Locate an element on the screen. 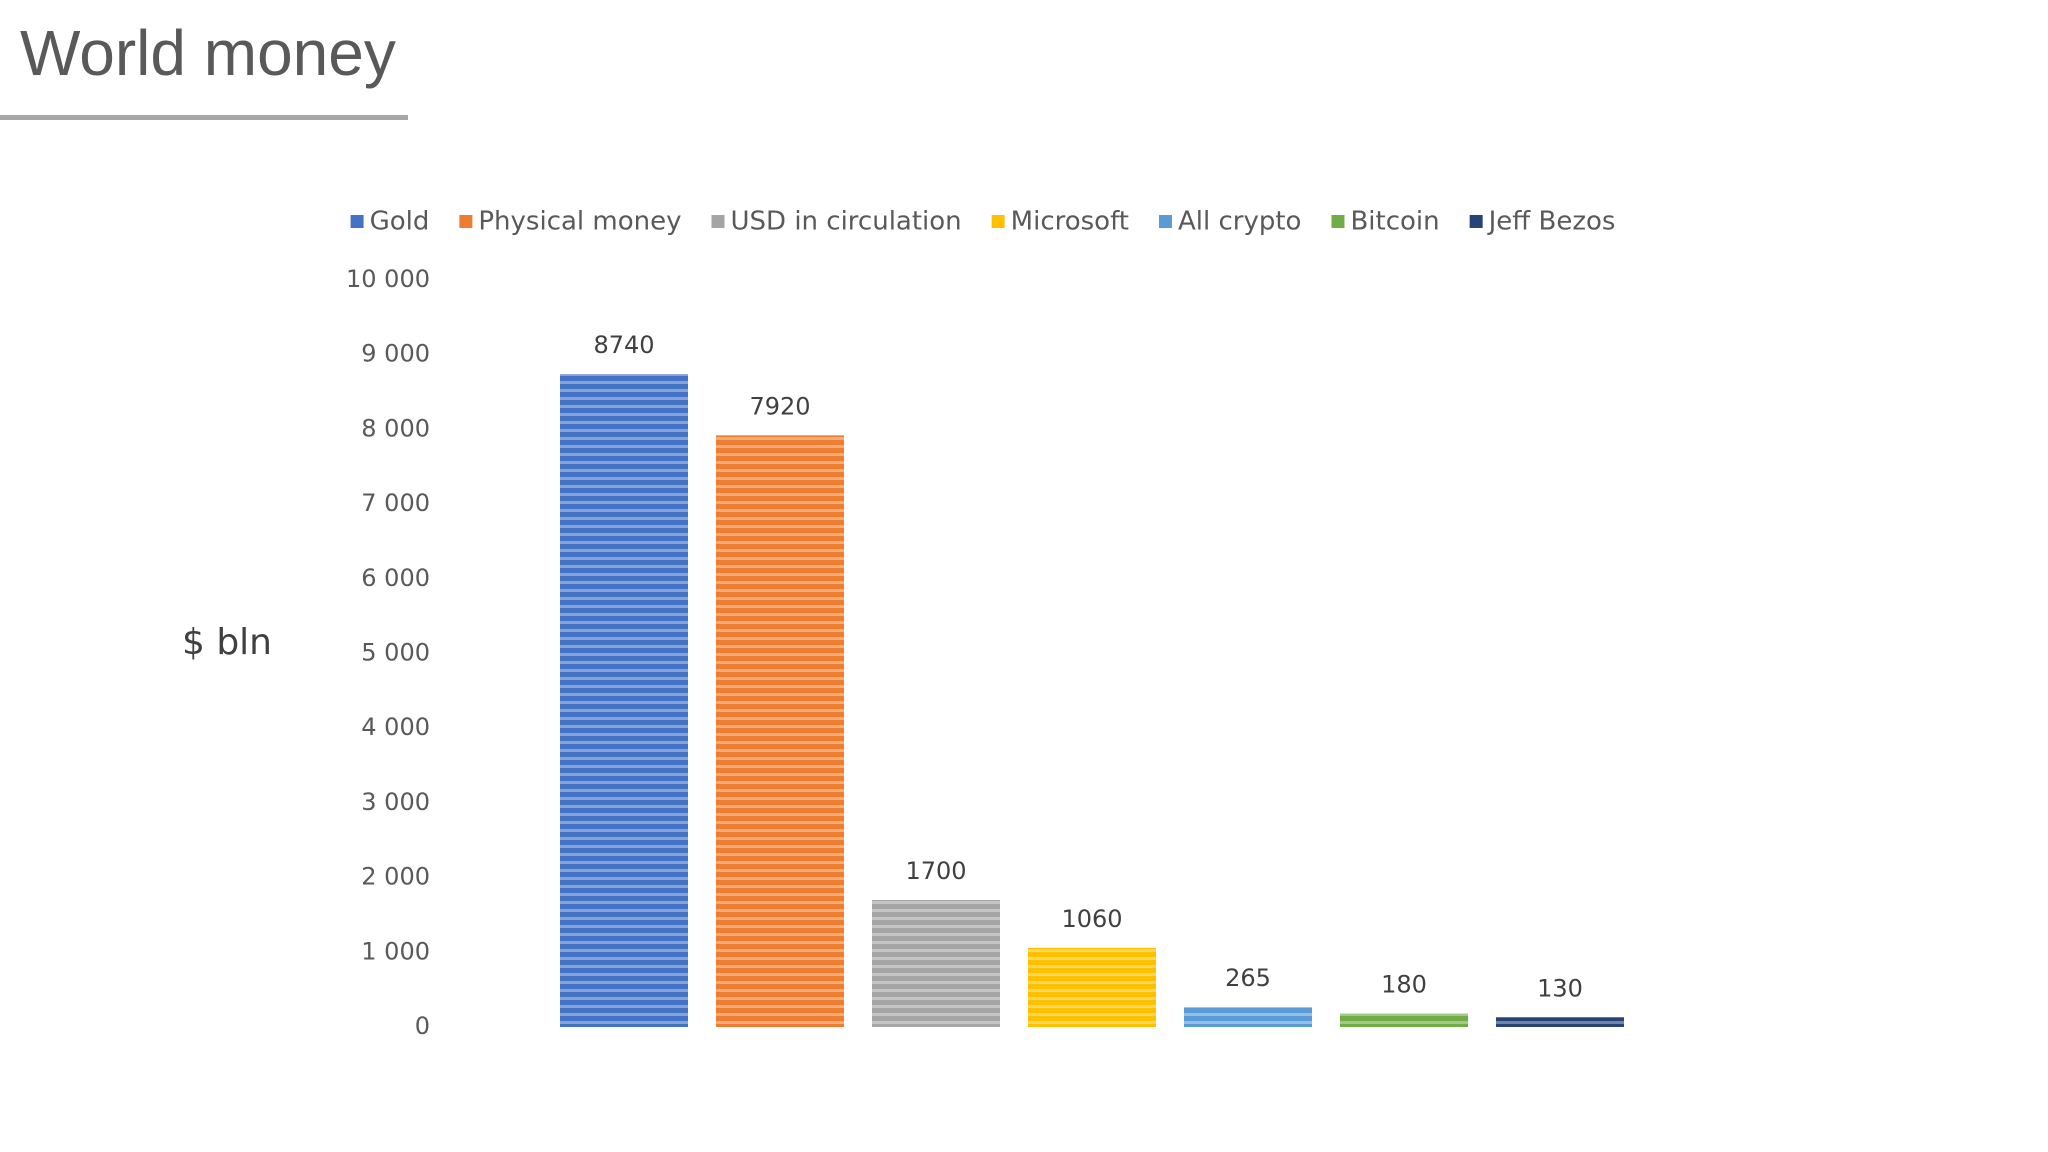  y-tick-label: 9 000 is located at coordinates (395, 354).